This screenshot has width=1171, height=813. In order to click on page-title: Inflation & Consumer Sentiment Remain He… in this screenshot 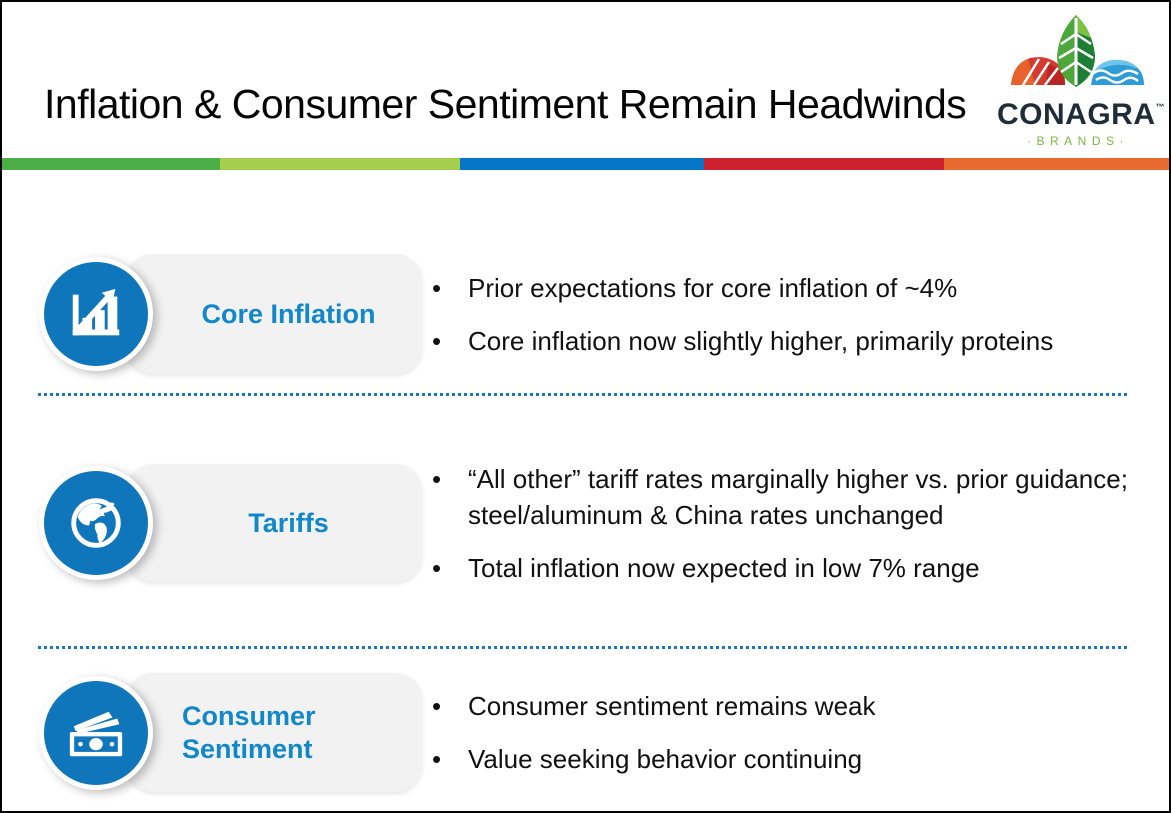, I will do `click(505, 104)`.